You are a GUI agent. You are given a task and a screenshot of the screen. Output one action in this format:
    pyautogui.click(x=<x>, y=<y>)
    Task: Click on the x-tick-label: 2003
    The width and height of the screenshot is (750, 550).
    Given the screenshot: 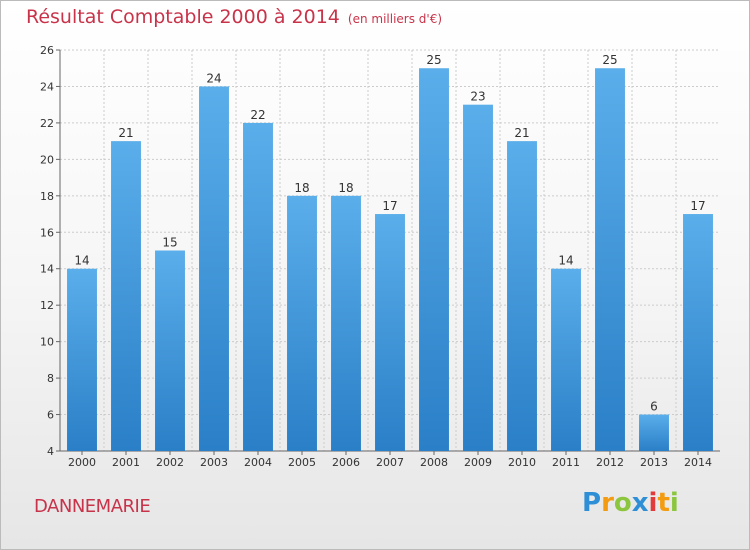 What is the action you would take?
    pyautogui.click(x=214, y=462)
    